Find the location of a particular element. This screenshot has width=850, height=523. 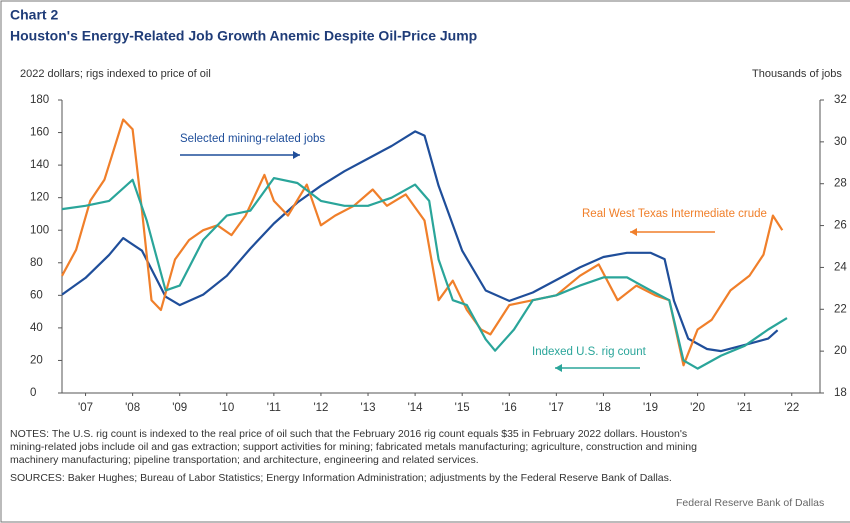

x-tick-label: '07 is located at coordinates (85, 408).